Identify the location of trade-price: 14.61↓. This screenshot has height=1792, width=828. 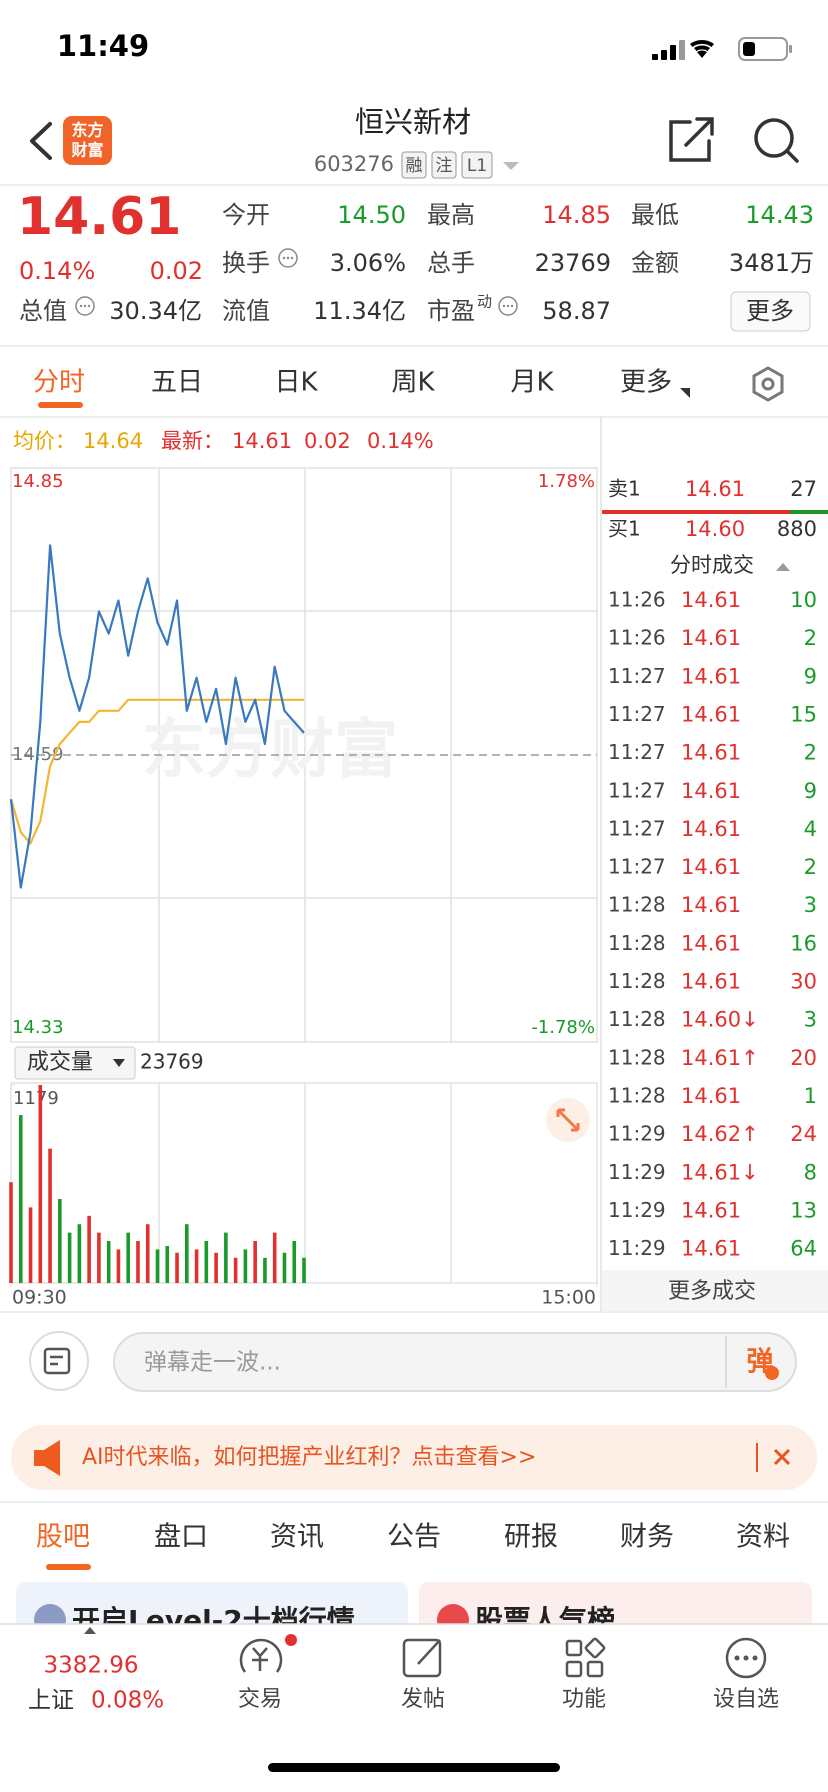
(720, 1172).